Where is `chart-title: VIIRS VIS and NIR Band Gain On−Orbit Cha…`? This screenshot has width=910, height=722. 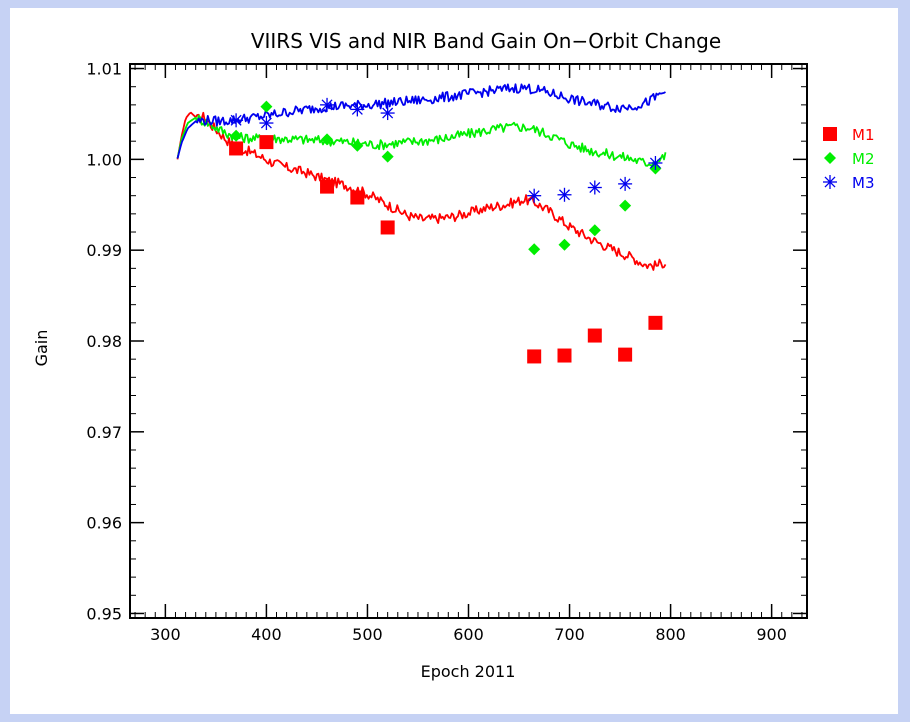
chart-title: VIIRS VIS and NIR Band Gain On−Orbit Cha… is located at coordinates (486, 41).